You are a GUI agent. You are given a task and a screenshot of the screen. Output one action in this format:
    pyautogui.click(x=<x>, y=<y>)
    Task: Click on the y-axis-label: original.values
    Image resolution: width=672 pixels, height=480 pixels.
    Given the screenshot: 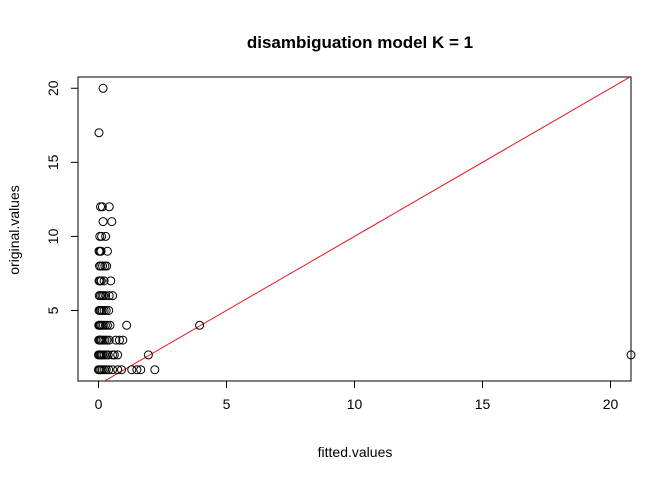 What is the action you would take?
    pyautogui.click(x=14, y=230)
    